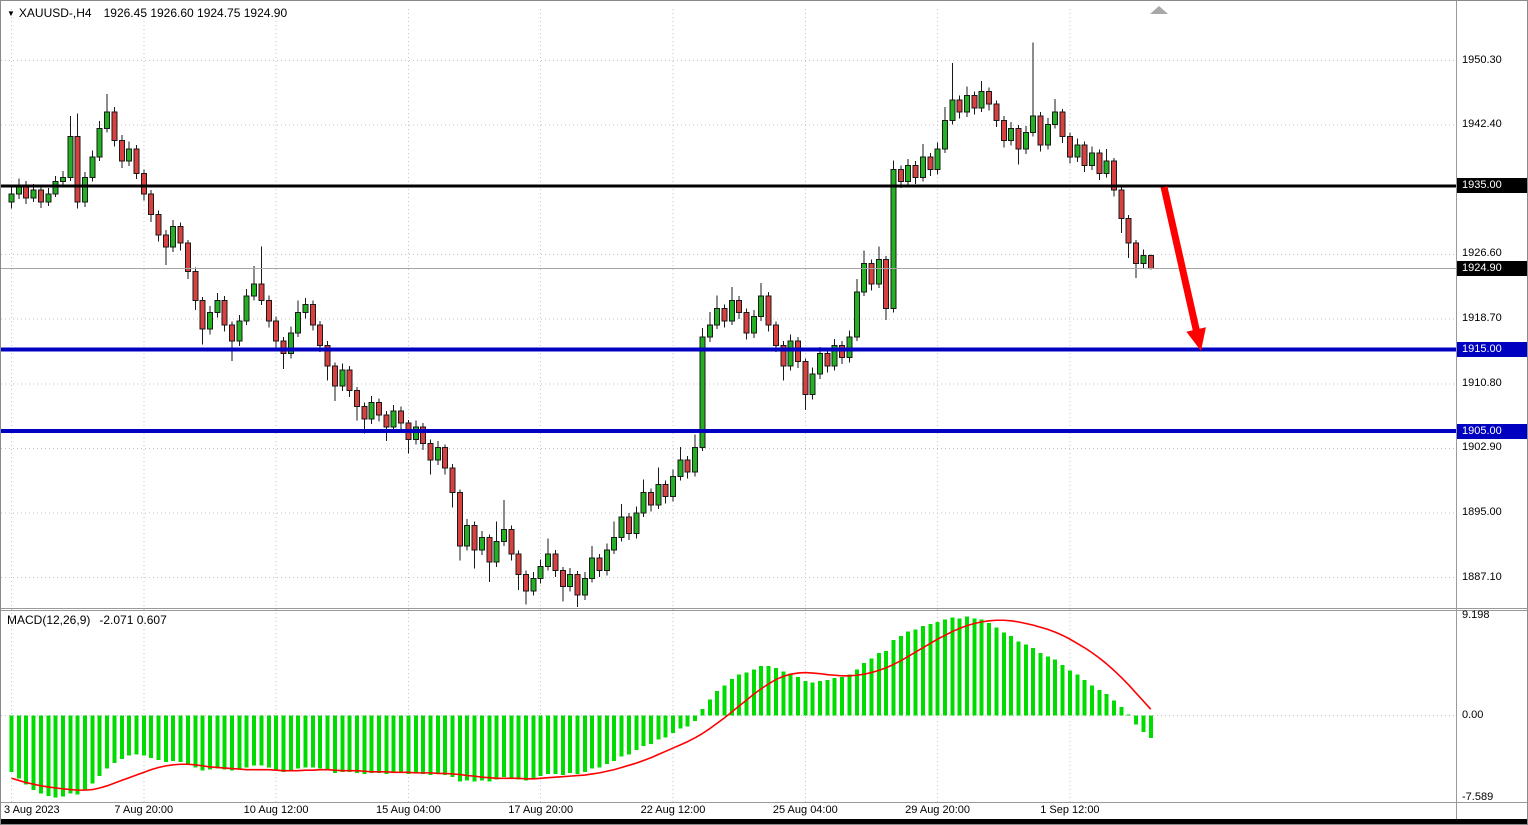 The width and height of the screenshot is (1528, 825). I want to click on time-axis-label: 3 Aug 2023, so click(32, 810).